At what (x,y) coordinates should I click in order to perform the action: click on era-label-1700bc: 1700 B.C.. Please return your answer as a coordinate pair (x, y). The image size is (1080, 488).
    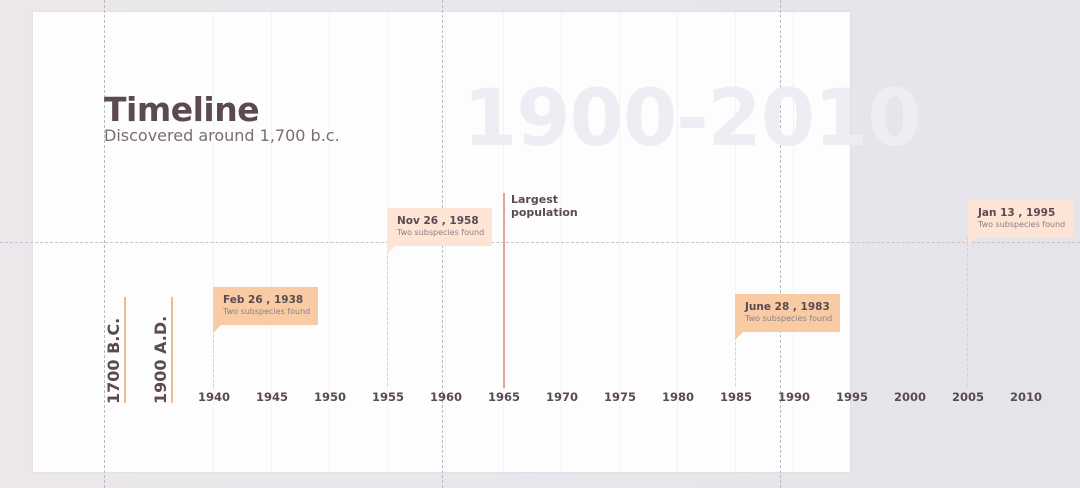
    Looking at the image, I should click on (113, 360).